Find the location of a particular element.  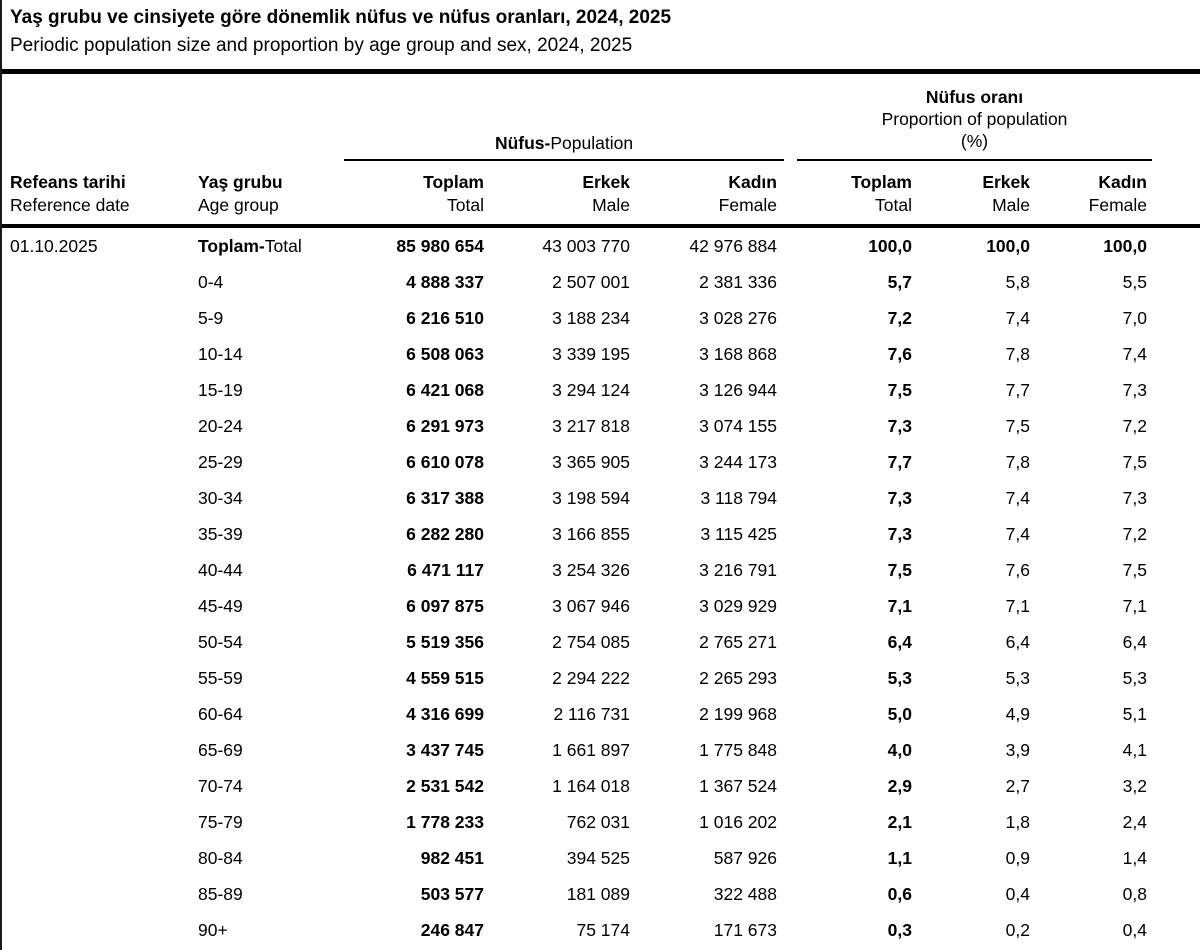

proportion-group-label-tr: Nüfus oranı is located at coordinates (974, 97).